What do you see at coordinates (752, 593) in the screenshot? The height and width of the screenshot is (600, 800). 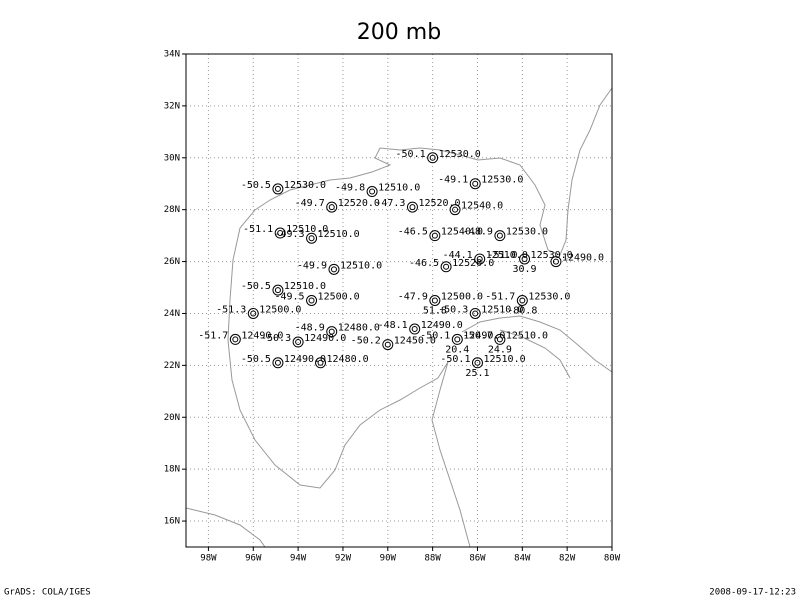 I see `footer-right: 2008-09-17-12:23` at bounding box center [752, 593].